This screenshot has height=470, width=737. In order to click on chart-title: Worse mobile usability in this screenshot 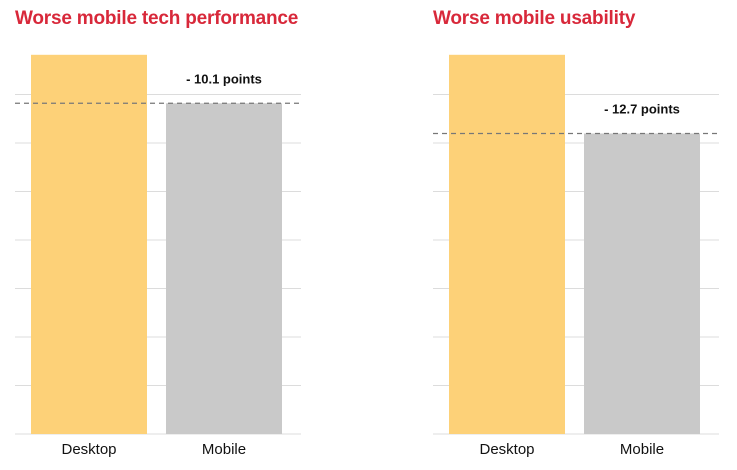, I will do `click(534, 18)`.